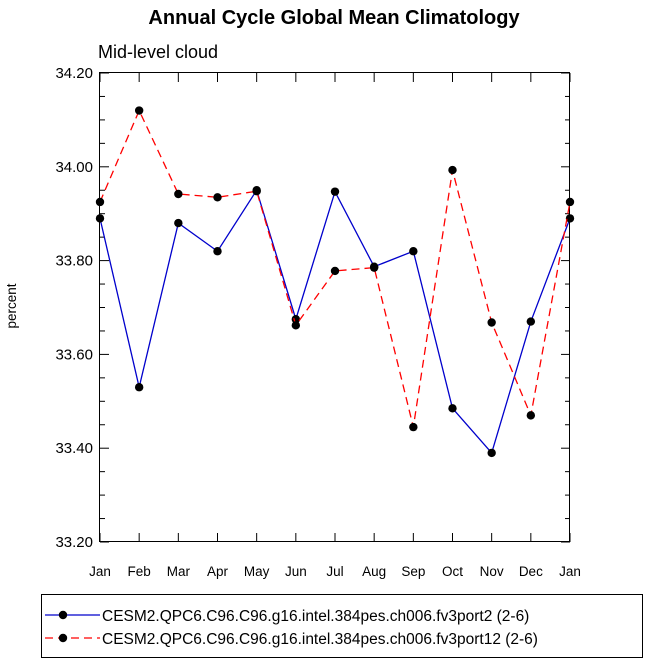  I want to click on x-tick-label: Jul, so click(334, 571).